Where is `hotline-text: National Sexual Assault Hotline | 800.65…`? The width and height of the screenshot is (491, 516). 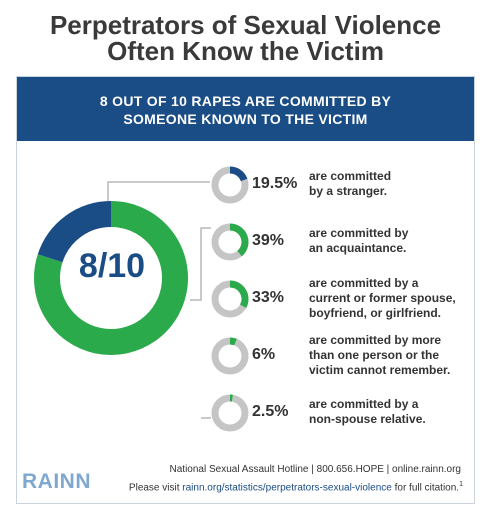 hotline-text: National Sexual Assault Hotline | 800.65… is located at coordinates (315, 469).